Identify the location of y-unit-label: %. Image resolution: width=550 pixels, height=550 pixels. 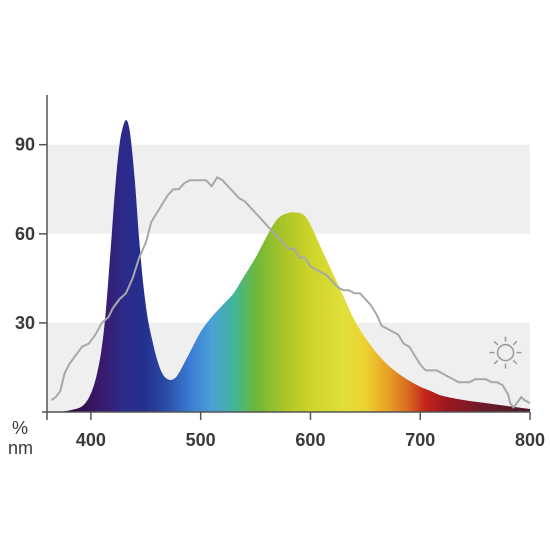
(20, 428).